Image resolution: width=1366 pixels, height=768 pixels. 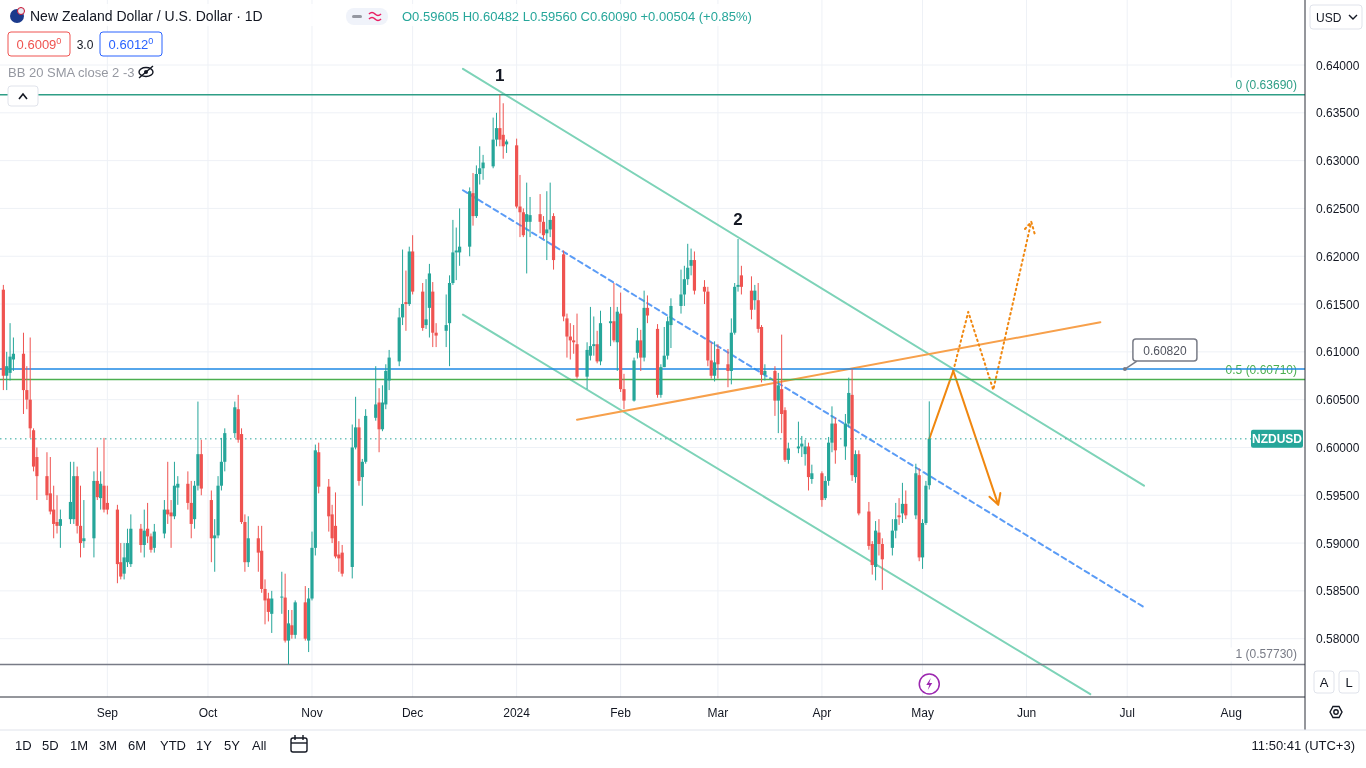 I want to click on annotation: 2, so click(x=738, y=220).